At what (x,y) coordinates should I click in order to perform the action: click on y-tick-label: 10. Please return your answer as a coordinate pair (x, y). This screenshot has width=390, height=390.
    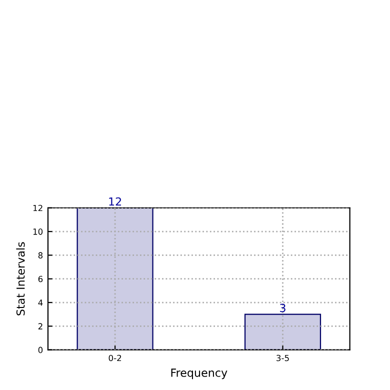
    Looking at the image, I should click on (38, 231).